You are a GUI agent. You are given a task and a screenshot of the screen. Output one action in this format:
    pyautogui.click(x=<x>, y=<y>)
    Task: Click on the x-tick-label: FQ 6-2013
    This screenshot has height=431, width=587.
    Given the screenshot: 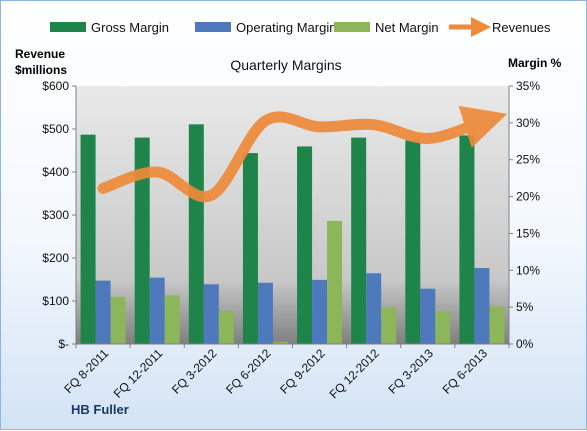 What is the action you would take?
    pyautogui.click(x=465, y=371)
    